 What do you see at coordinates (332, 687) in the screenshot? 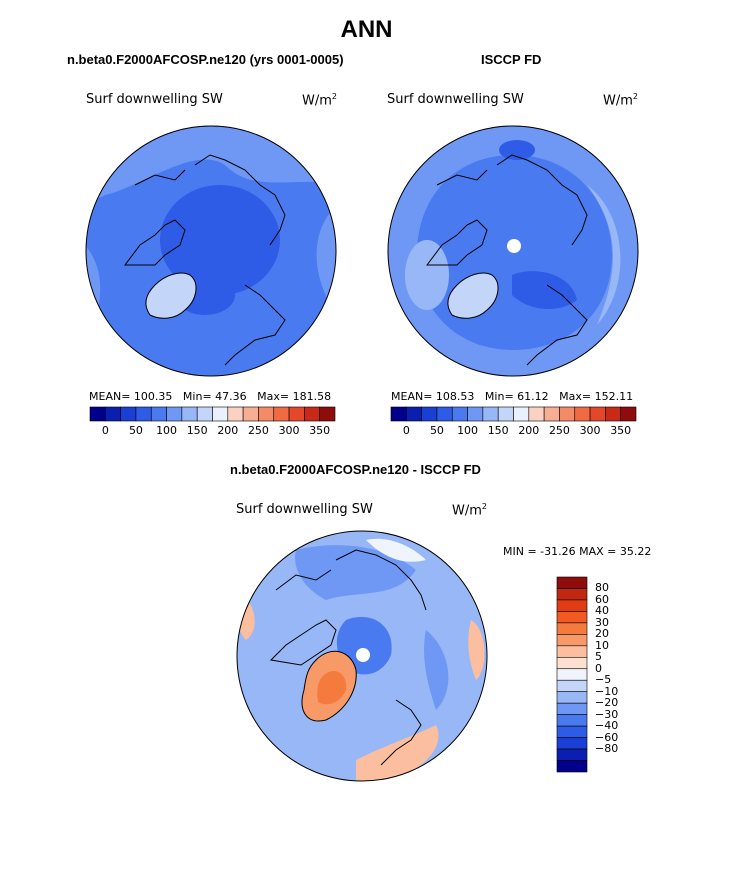
I see `panel3-greenland-hot-core` at bounding box center [332, 687].